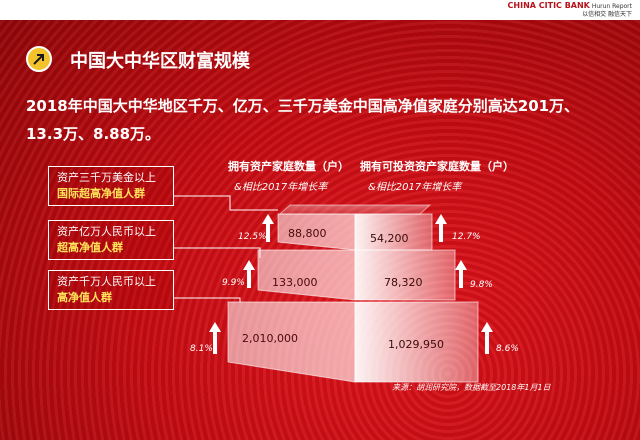 This screenshot has height=440, width=640. I want to click on tier-label-line1: 资产三千万美金以上, so click(106, 177).